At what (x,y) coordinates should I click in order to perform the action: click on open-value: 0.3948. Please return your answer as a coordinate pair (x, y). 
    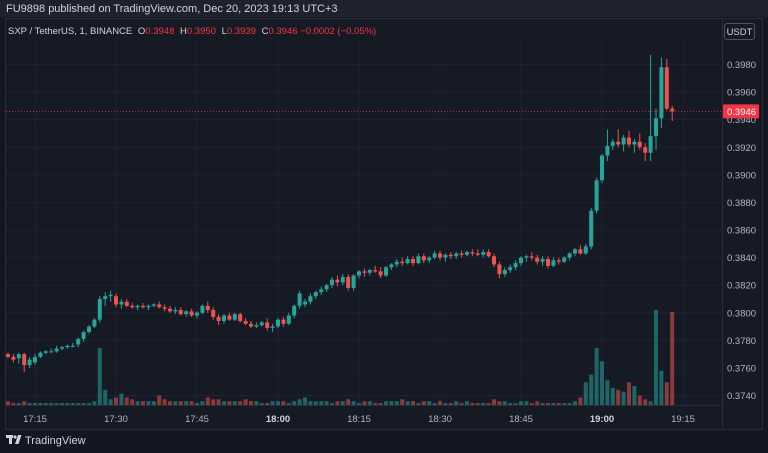
    Looking at the image, I should click on (160, 31).